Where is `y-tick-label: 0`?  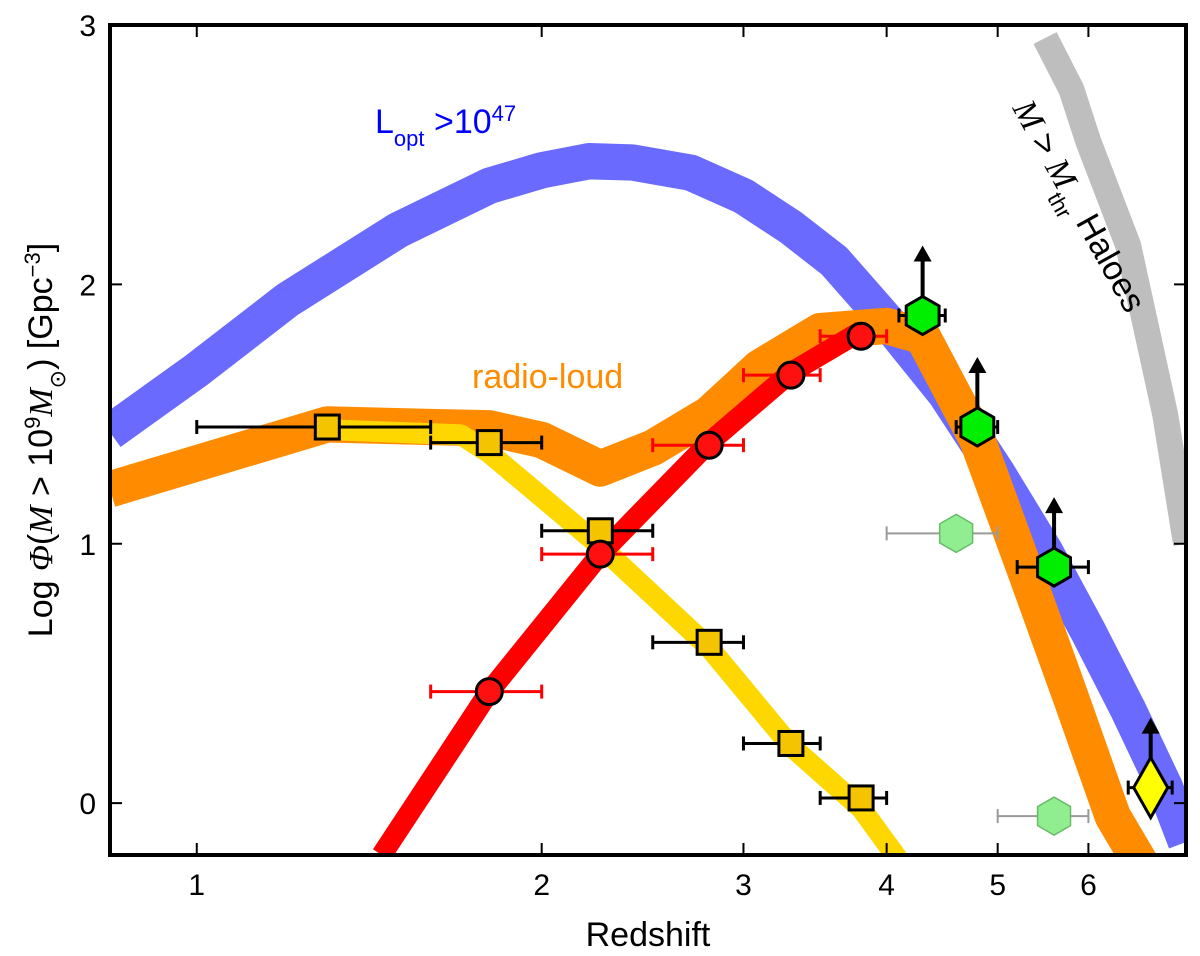 y-tick-label: 0 is located at coordinates (87, 804).